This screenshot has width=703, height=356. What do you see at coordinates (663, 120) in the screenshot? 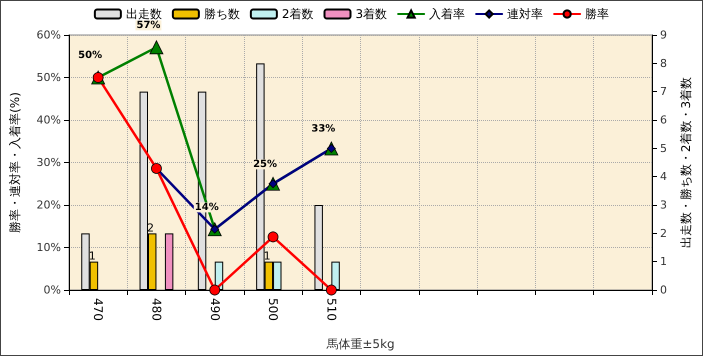
I see `y2-tick-label: 6` at bounding box center [663, 120].